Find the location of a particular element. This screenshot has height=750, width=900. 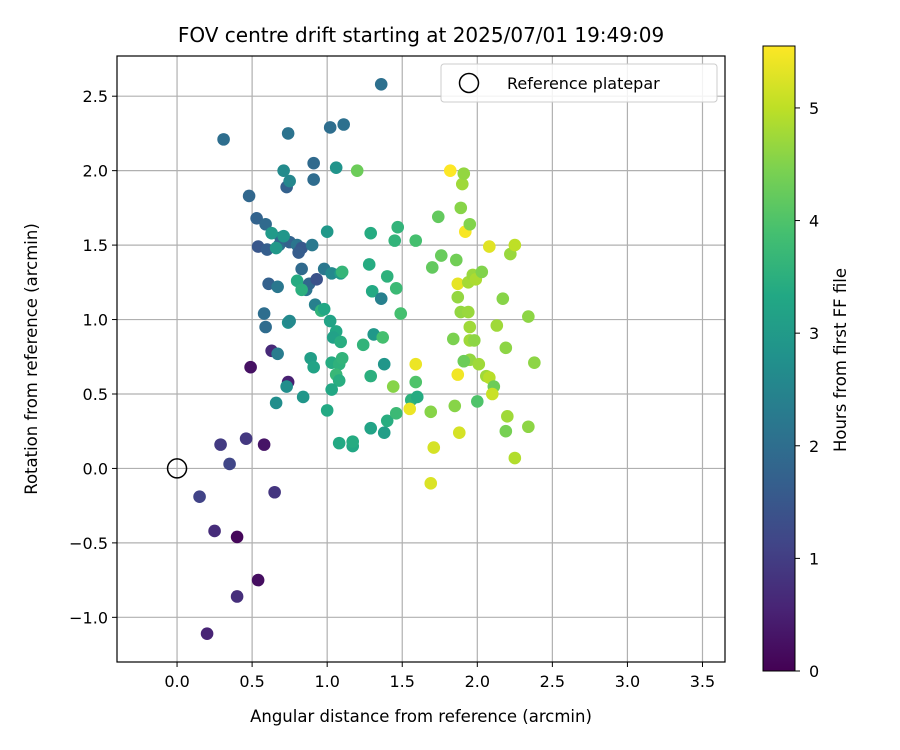

y-tick-label: 0.5 is located at coordinates (95, 394).